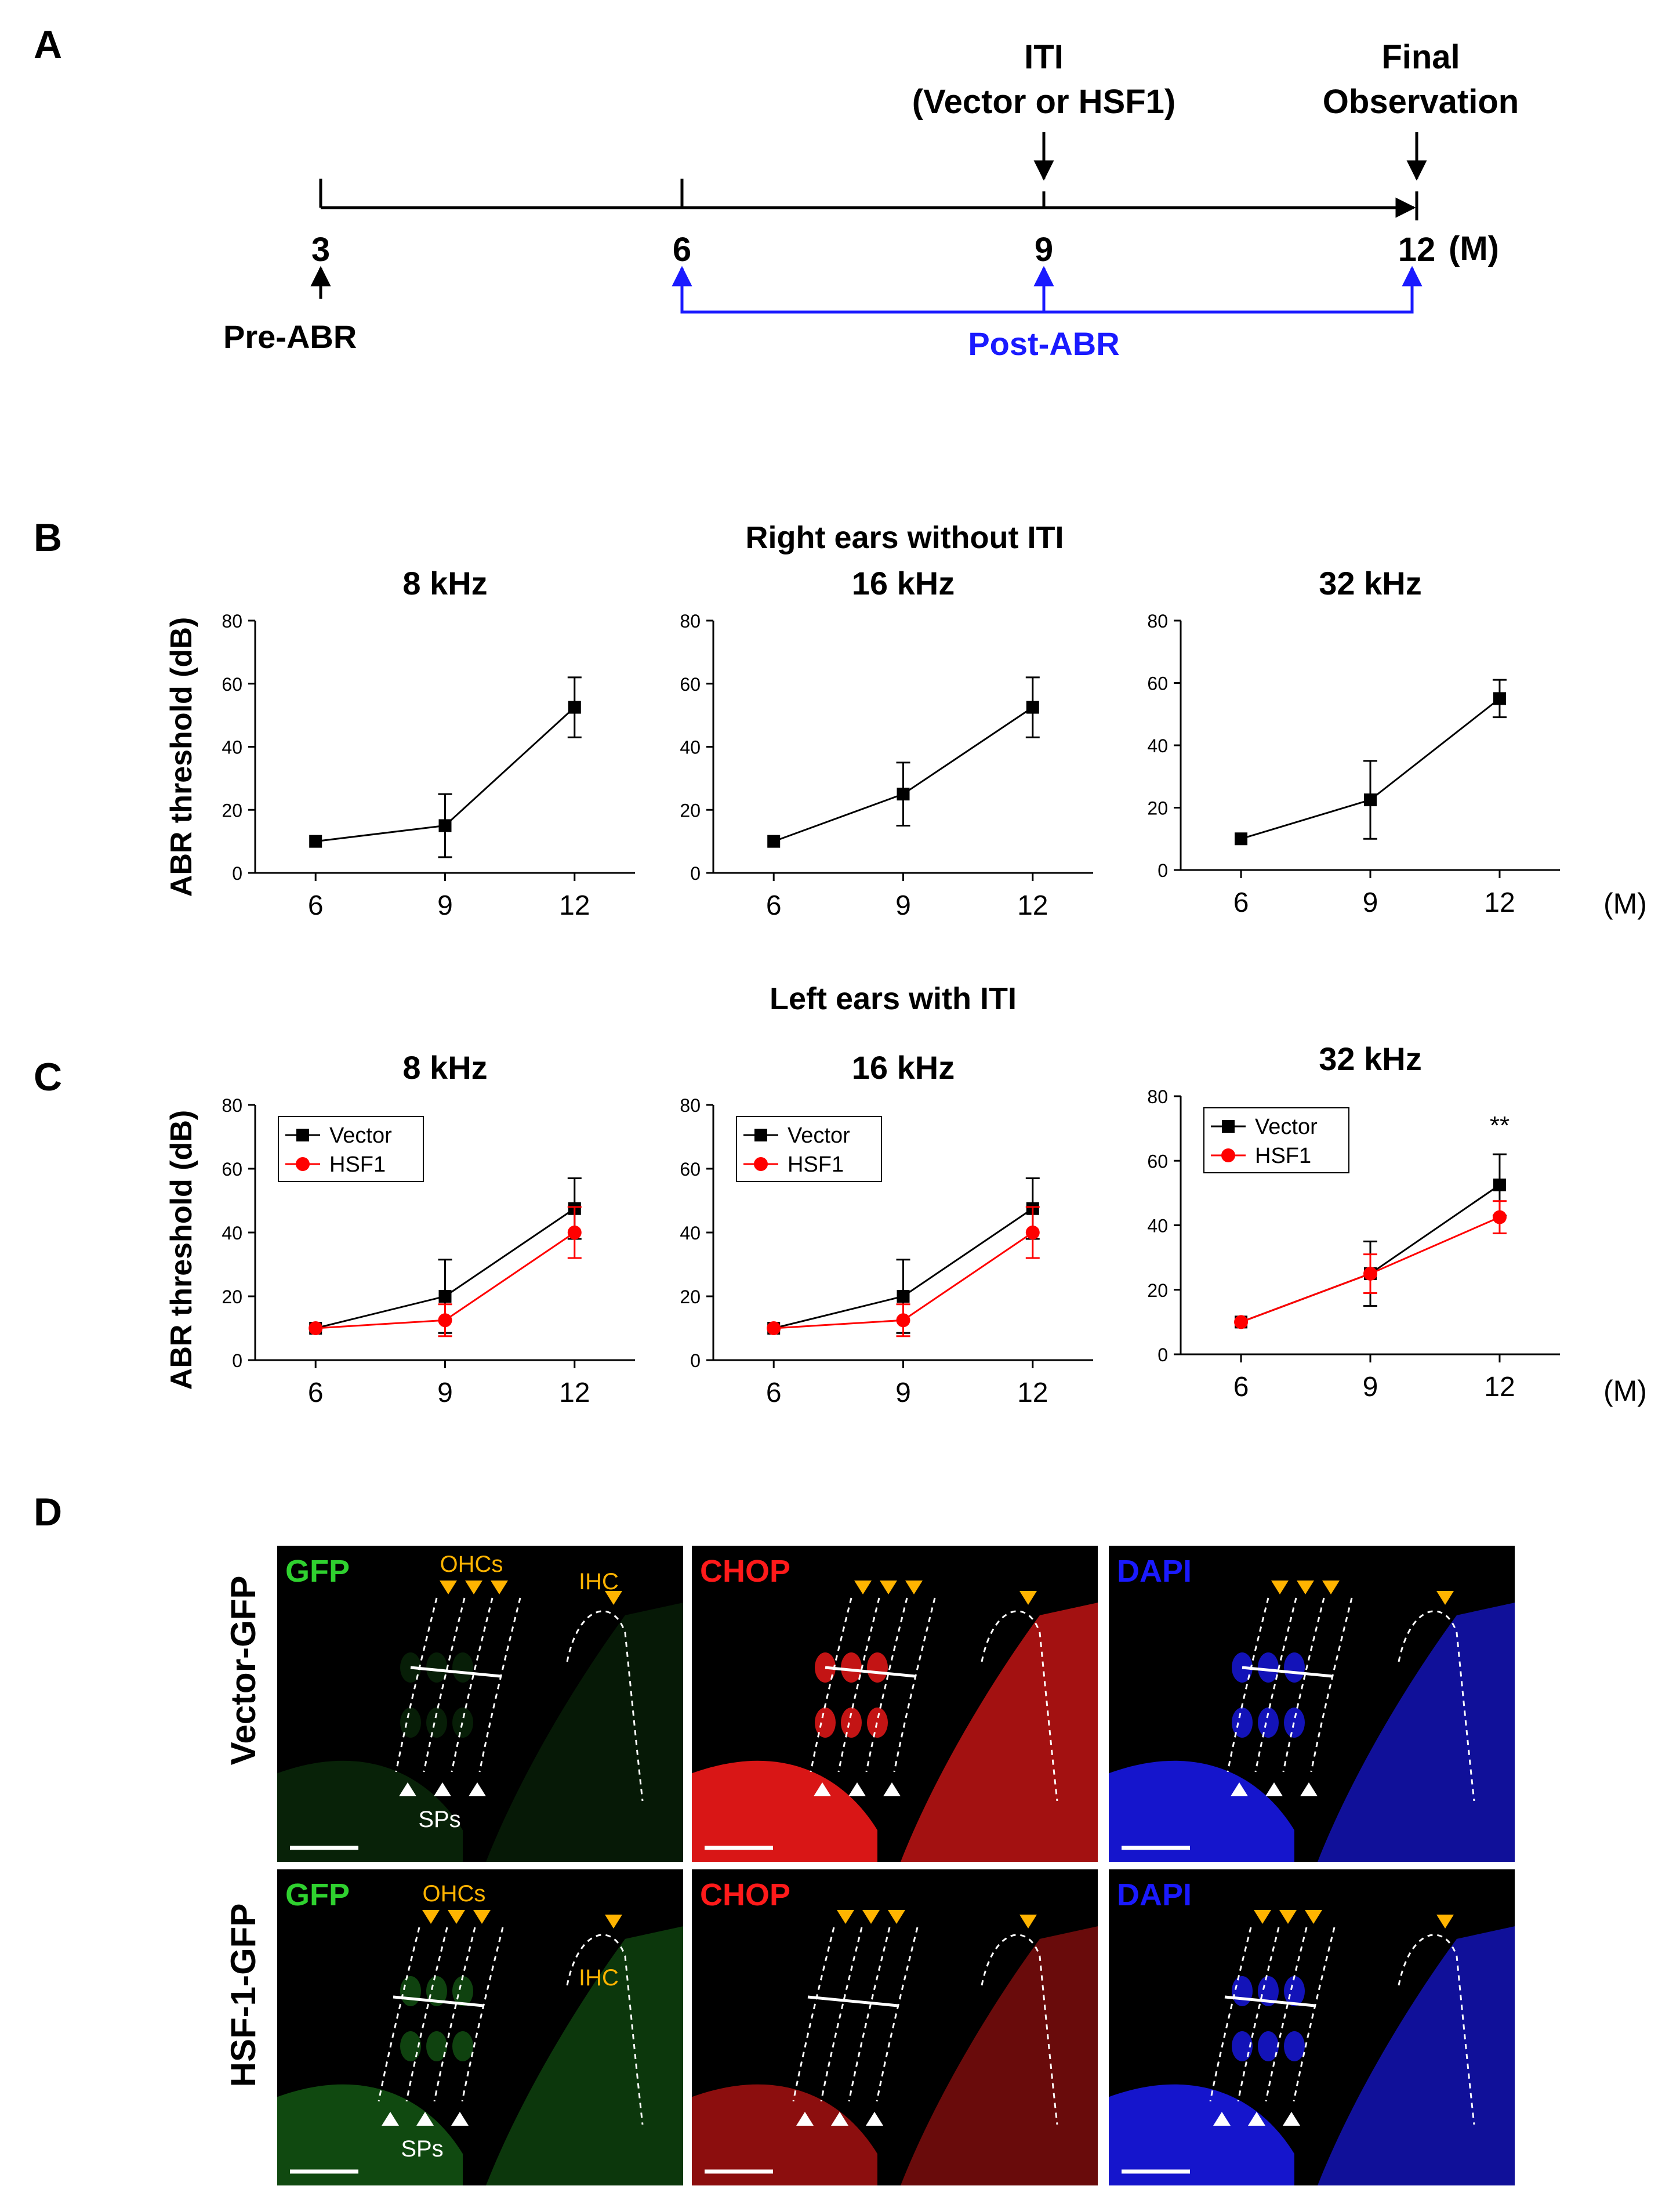  I want to click on channel-label: CHOP, so click(745, 1571).